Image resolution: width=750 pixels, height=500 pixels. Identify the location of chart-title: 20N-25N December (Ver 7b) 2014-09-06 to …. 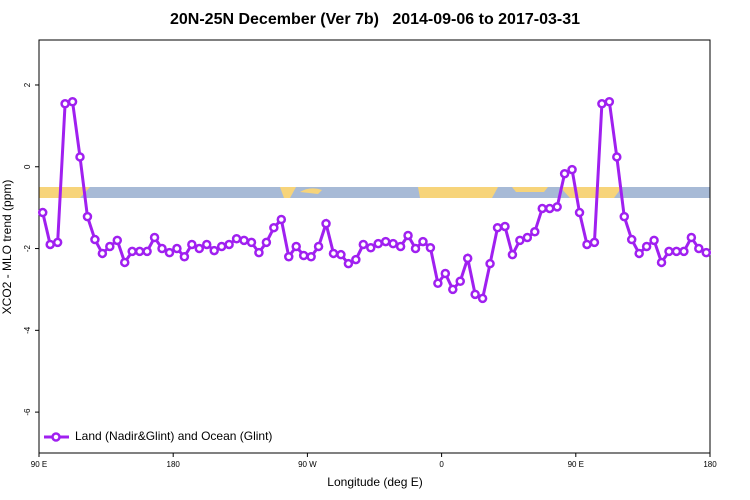
(375, 19).